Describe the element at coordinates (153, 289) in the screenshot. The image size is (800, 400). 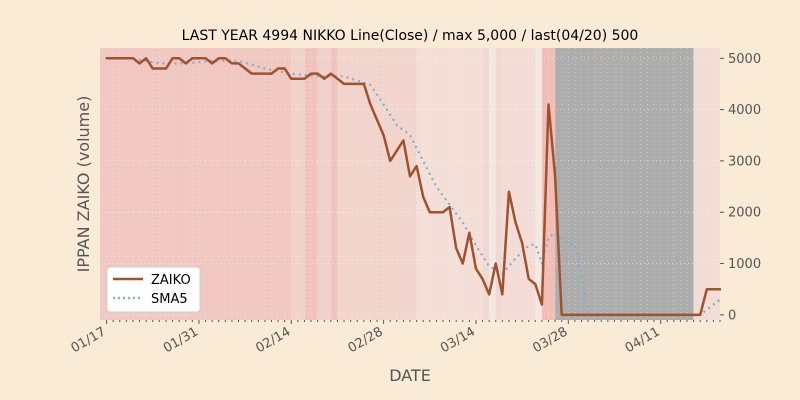
I see `legend: ZAIKO SMA5` at that location.